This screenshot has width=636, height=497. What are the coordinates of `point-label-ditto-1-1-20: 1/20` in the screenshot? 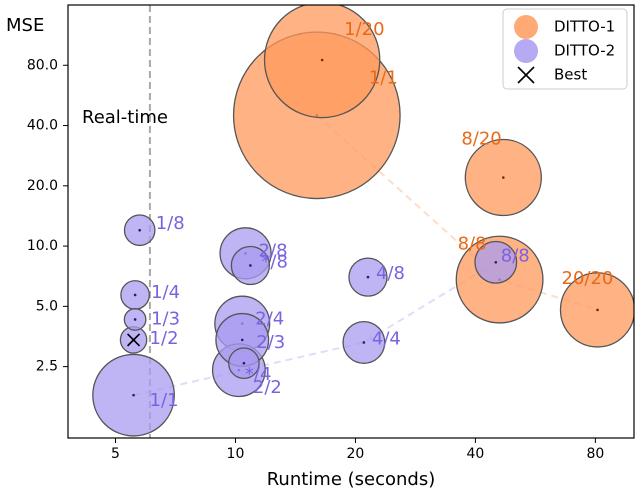 It's located at (364, 29).